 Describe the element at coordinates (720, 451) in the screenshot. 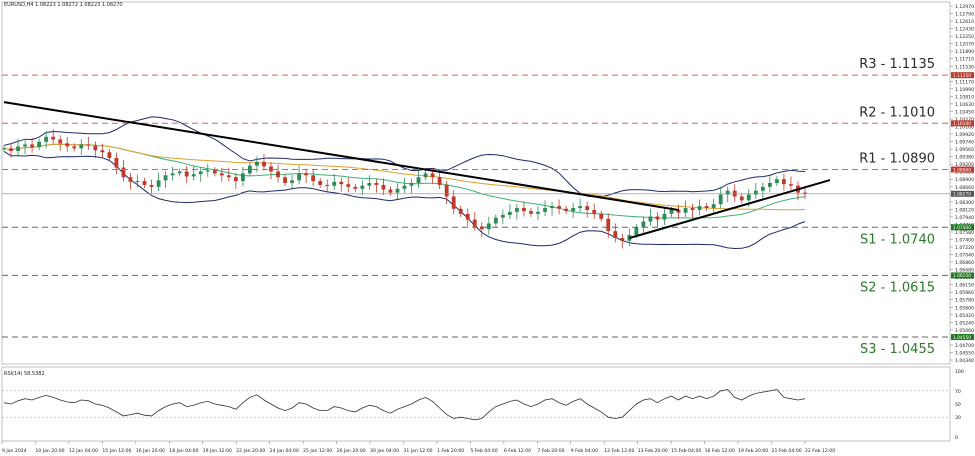

I see `time-tick-label: 16 Feb 12:00` at that location.